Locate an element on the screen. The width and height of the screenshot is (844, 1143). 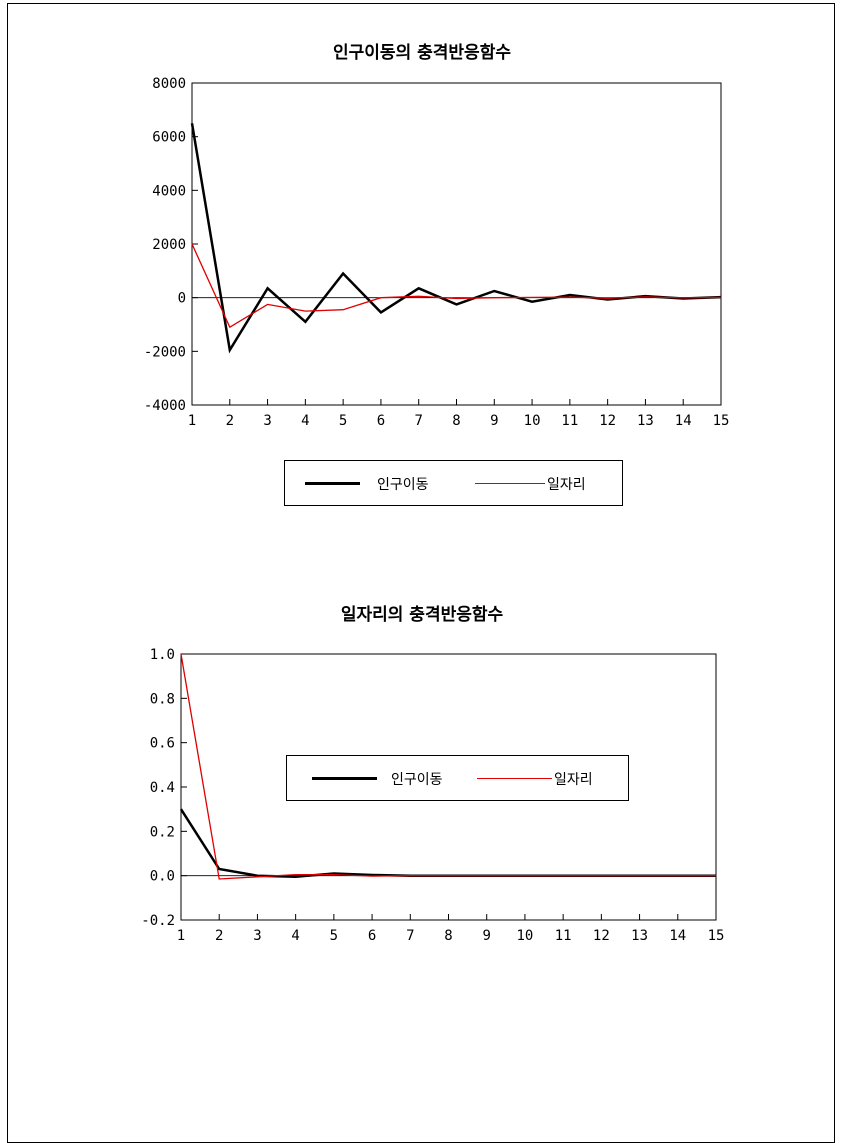
y-tick-label: -0.2 is located at coordinates (158, 921).